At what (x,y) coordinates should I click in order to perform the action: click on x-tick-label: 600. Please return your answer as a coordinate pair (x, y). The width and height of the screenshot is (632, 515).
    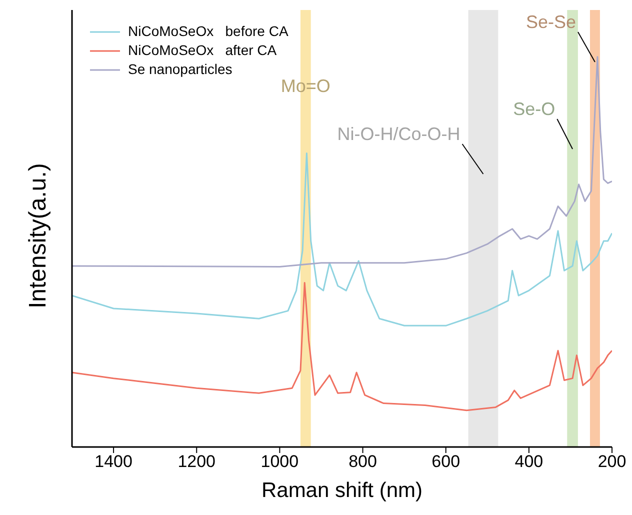
    Looking at the image, I should click on (446, 462).